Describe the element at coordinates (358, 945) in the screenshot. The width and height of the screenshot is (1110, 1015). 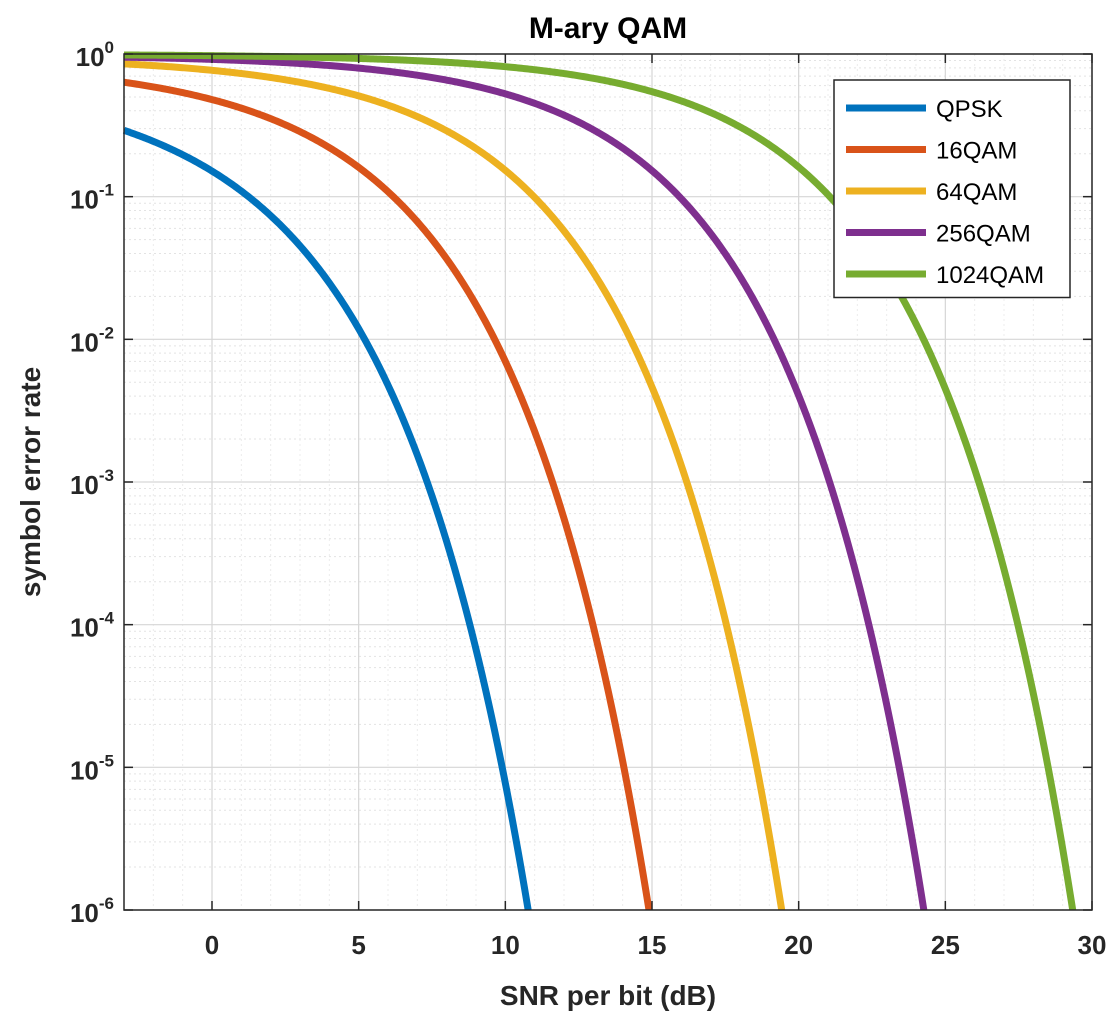
I see `x-tick-label: 5` at that location.